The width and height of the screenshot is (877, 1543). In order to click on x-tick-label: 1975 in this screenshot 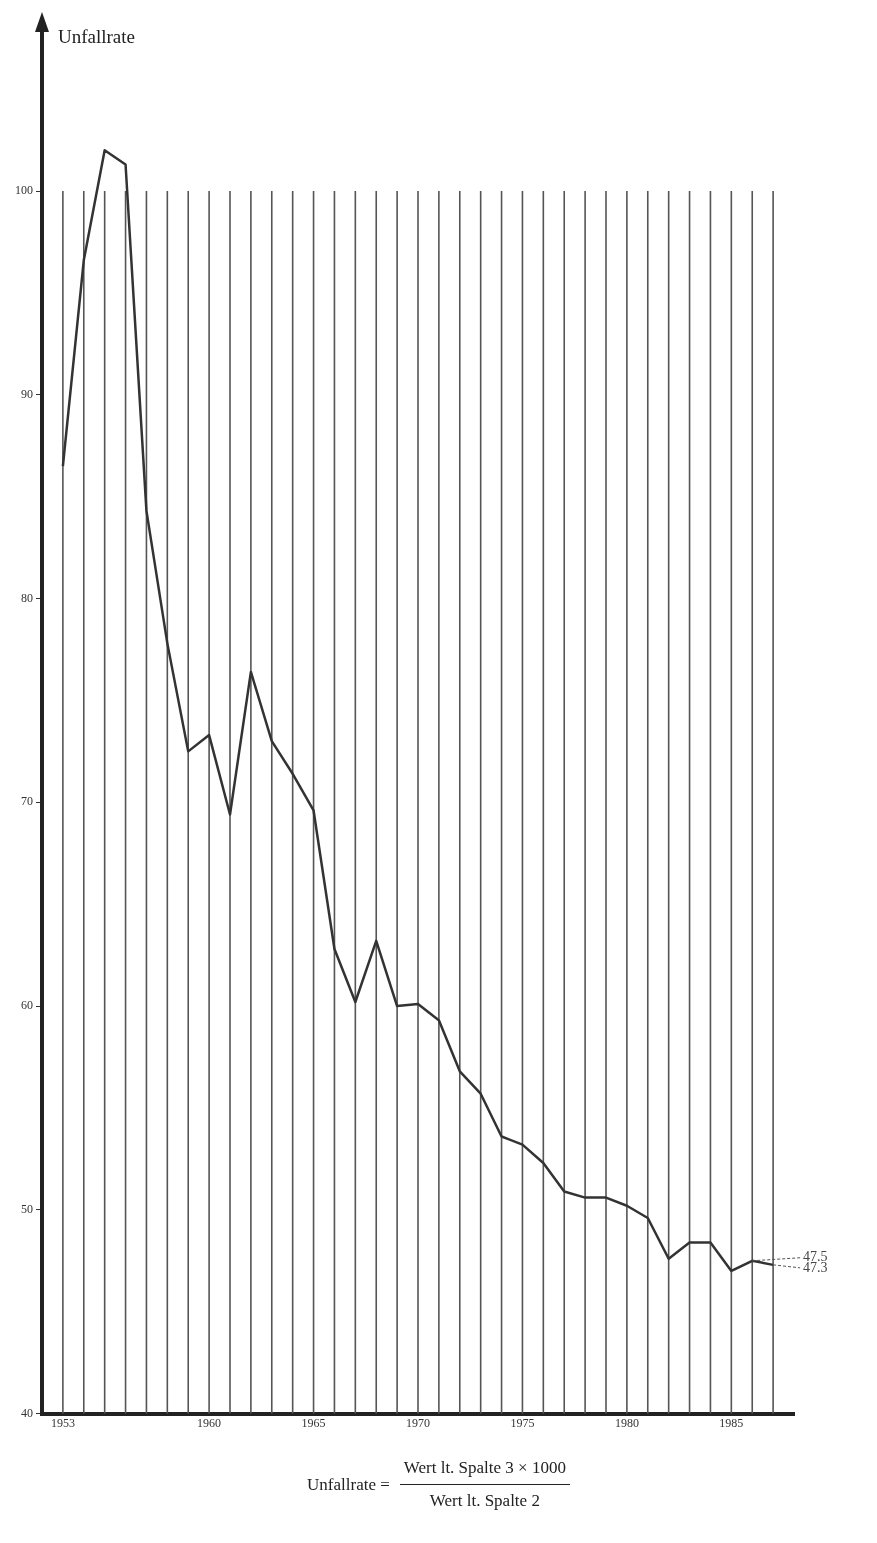, I will do `click(522, 1422)`.